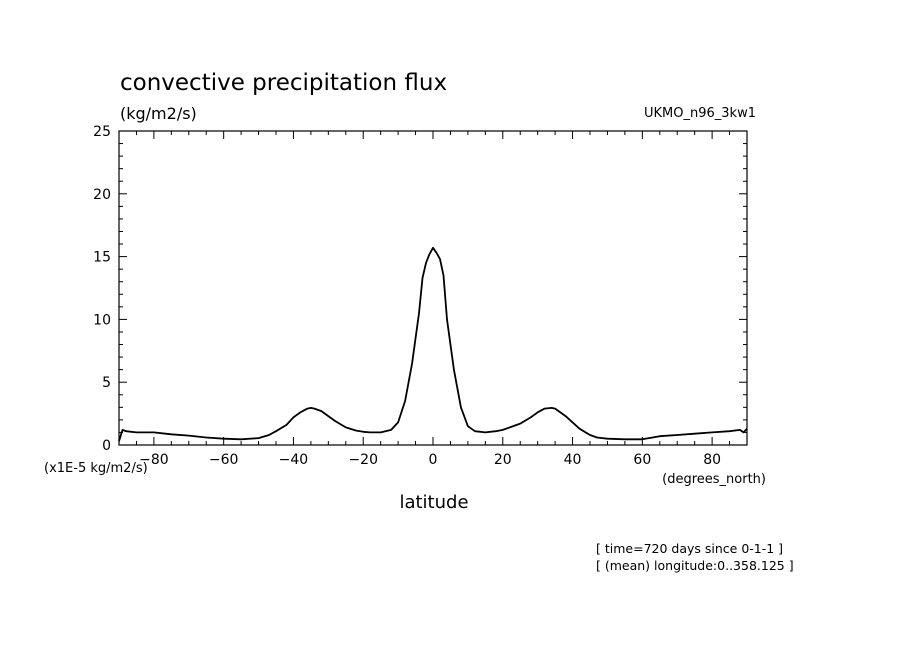 This screenshot has height=654, width=904. What do you see at coordinates (106, 383) in the screenshot?
I see `y-tick-label: 5` at bounding box center [106, 383].